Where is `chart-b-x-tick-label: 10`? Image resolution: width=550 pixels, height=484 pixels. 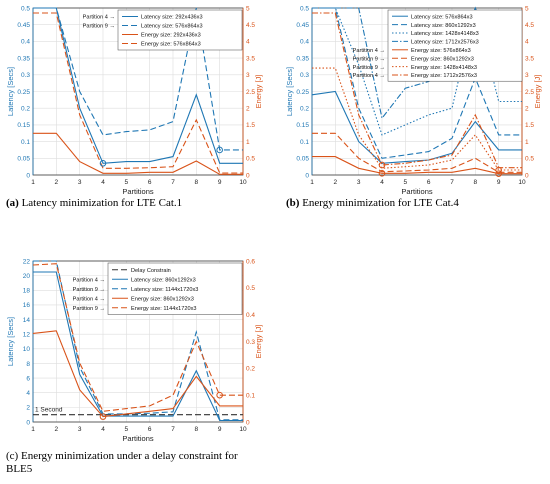 chart-b-x-tick-label: 10 is located at coordinates (522, 182).